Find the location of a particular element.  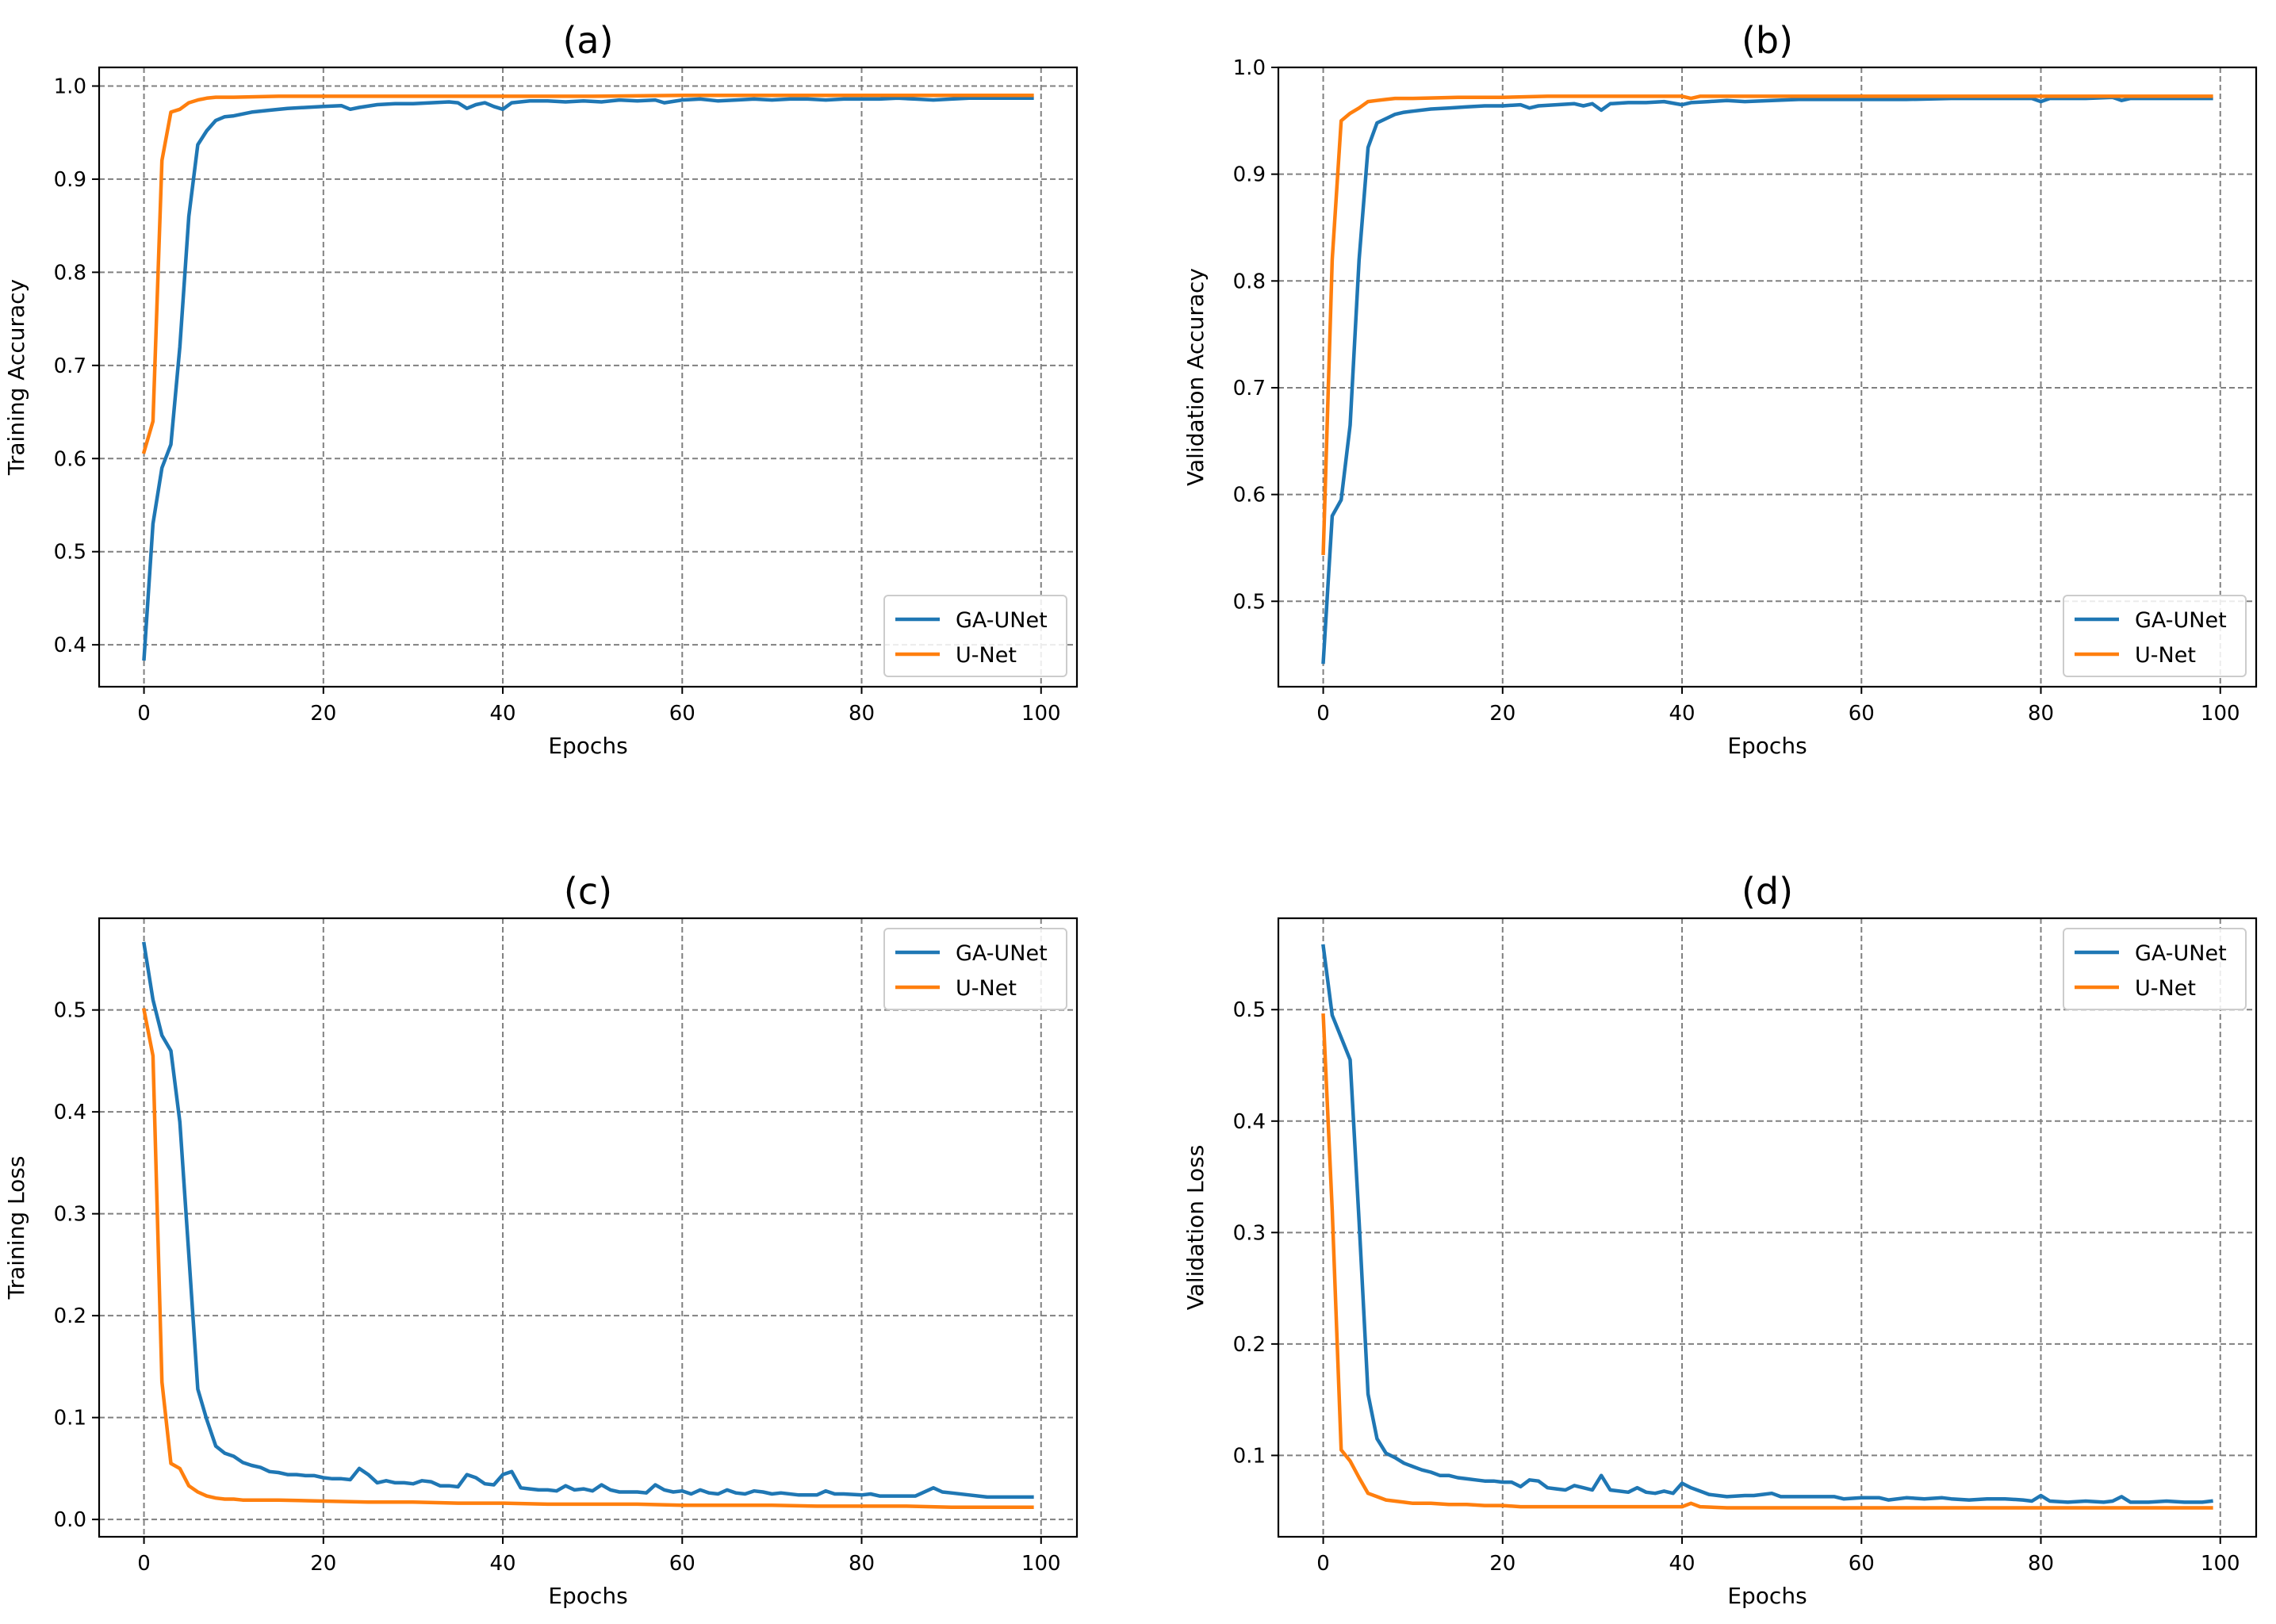

y-axis-label: Training Accuracy is located at coordinates (16, 377).